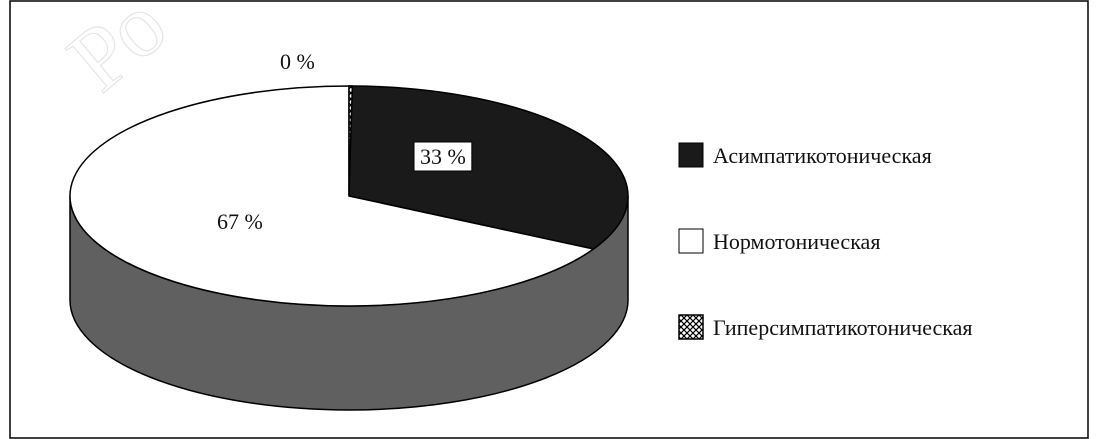 This screenshot has height=439, width=1099. I want to click on data-label-box-asympathicotonic, so click(443, 156).